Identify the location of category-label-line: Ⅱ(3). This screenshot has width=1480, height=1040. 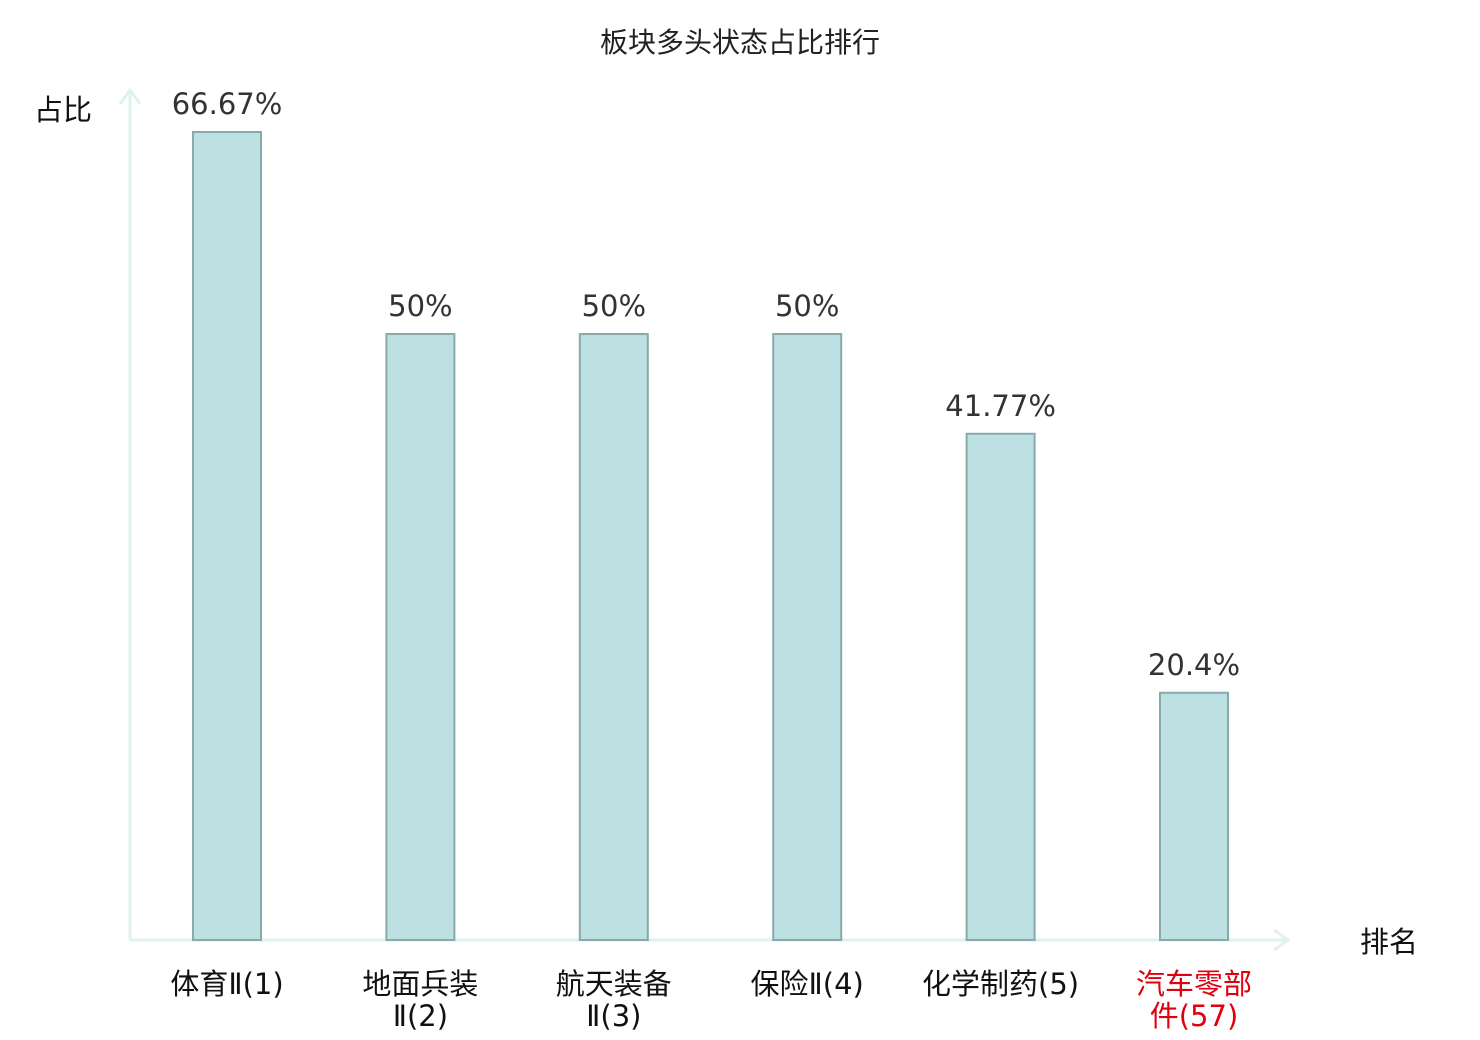
(613, 1016).